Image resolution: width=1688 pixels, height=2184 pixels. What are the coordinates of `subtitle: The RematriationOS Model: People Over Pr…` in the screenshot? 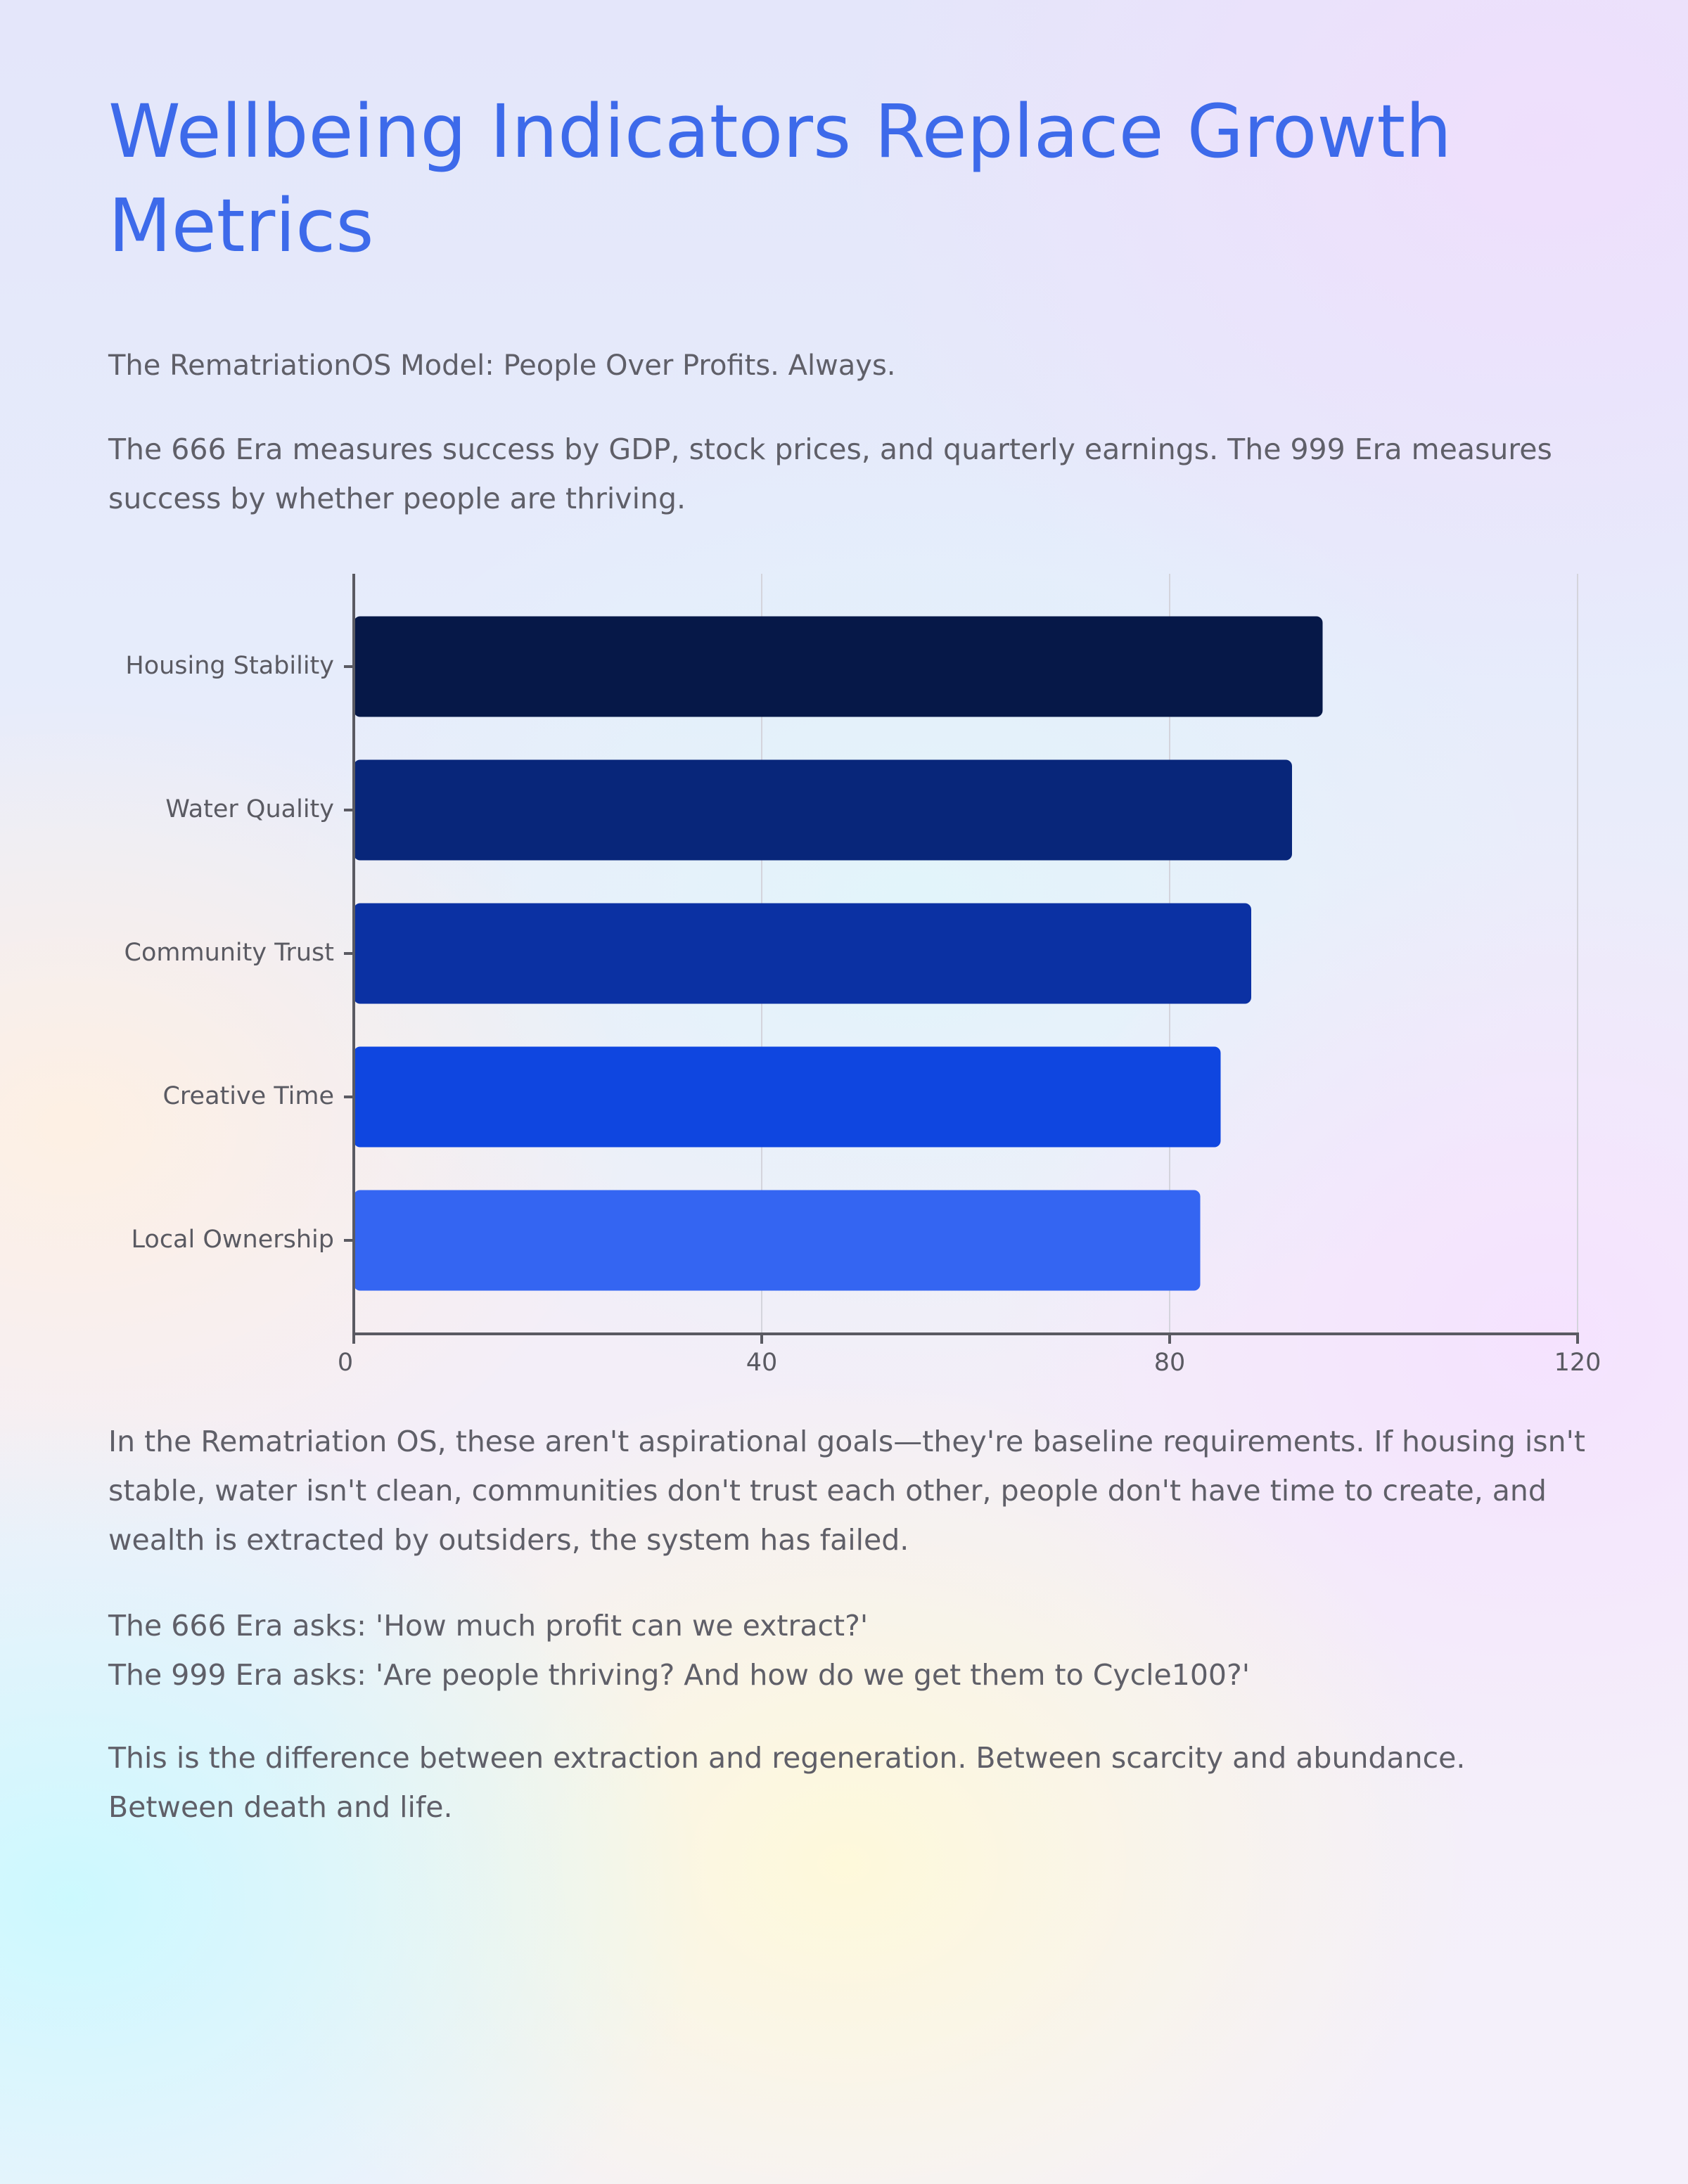 It's located at (502, 366).